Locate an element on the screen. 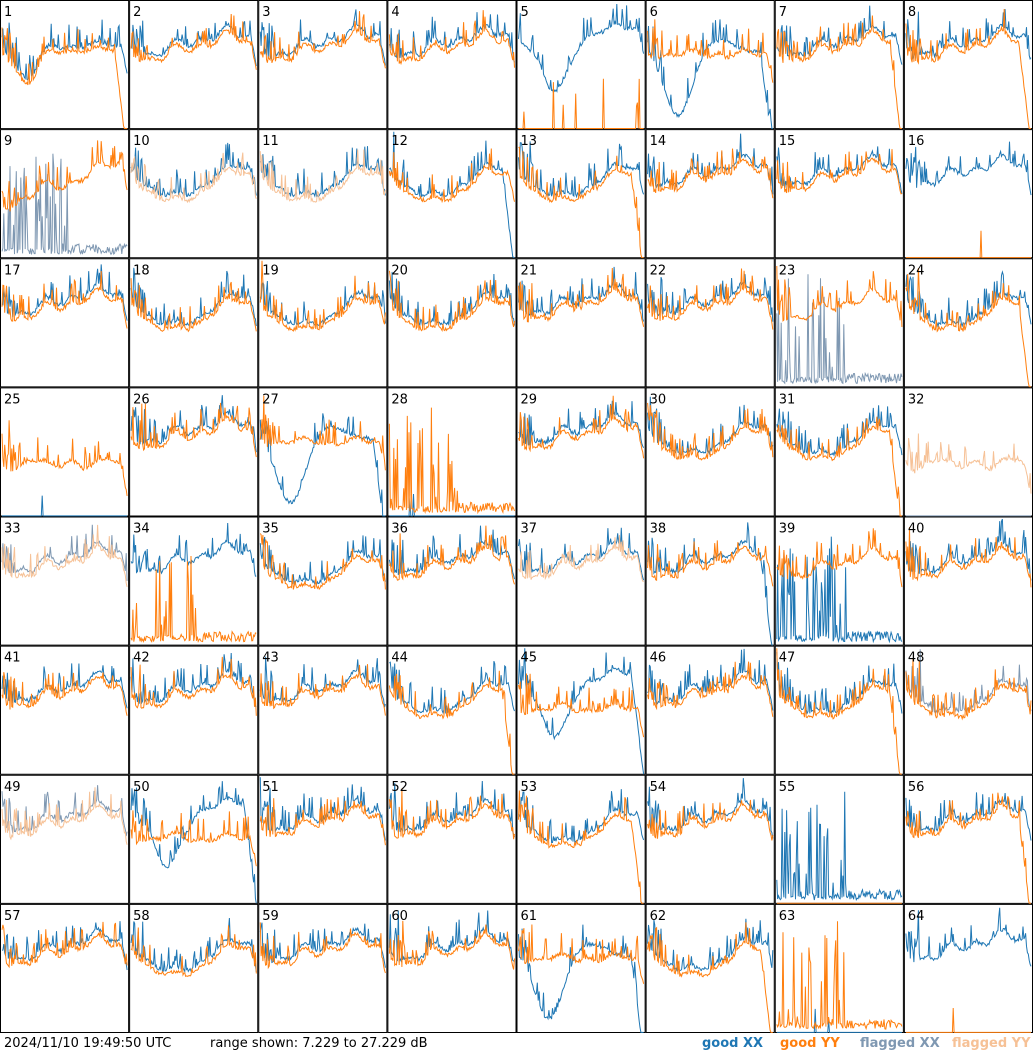  panel-59: 59 is located at coordinates (323, 968).